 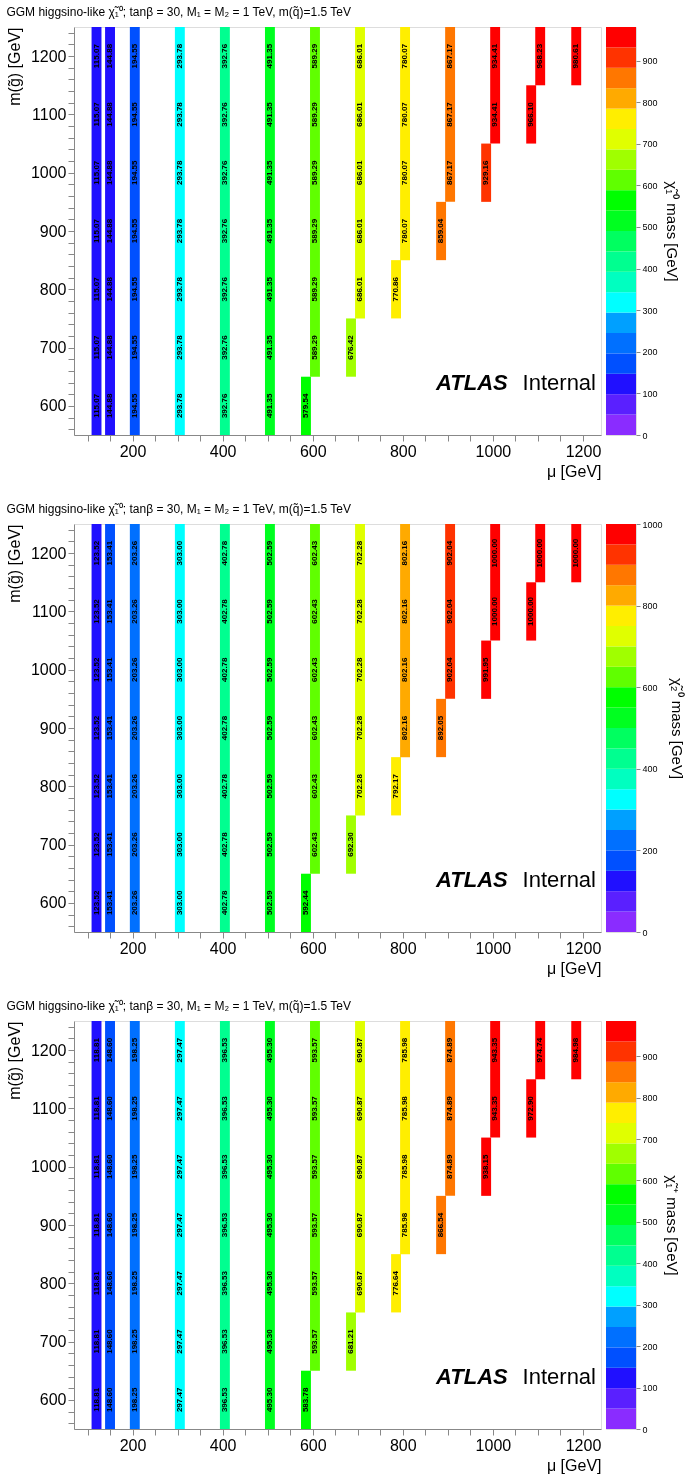 What do you see at coordinates (576, 1050) in the screenshot?
I see `annotation: 984.98` at bounding box center [576, 1050].